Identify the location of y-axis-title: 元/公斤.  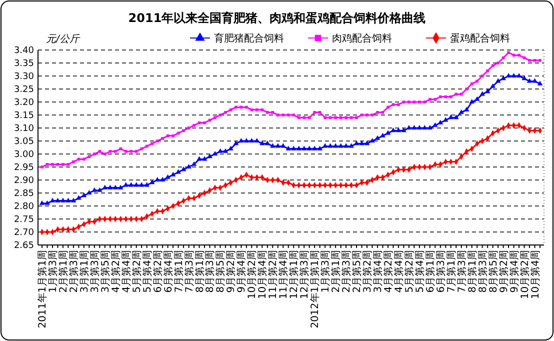
(63, 39).